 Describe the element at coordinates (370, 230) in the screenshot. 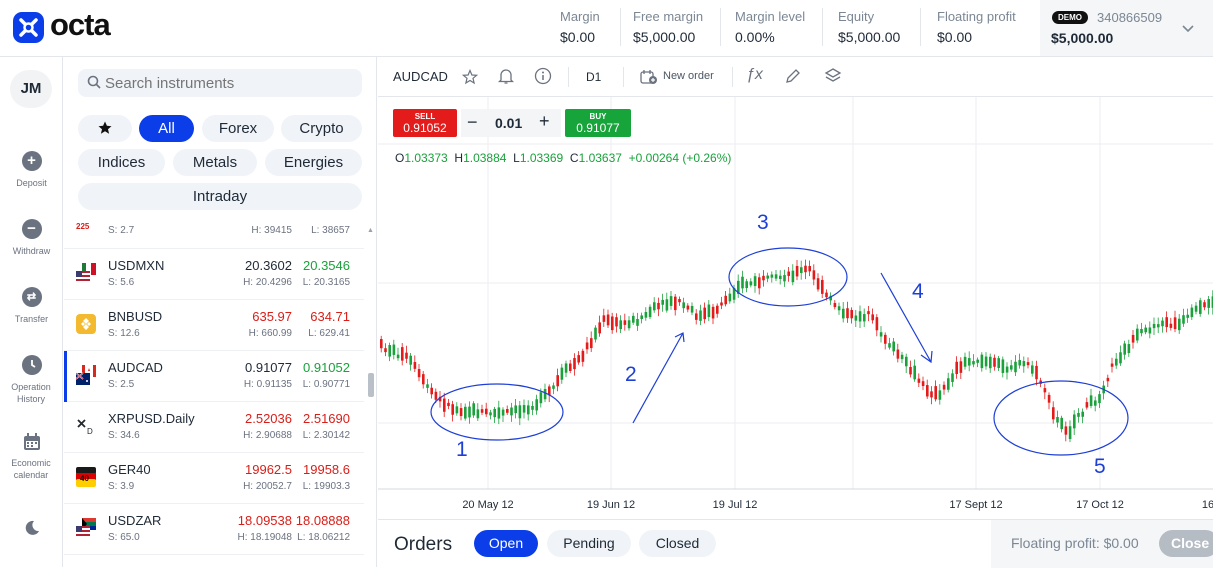

I see `scroll-up-arrow-icon: ▲` at that location.